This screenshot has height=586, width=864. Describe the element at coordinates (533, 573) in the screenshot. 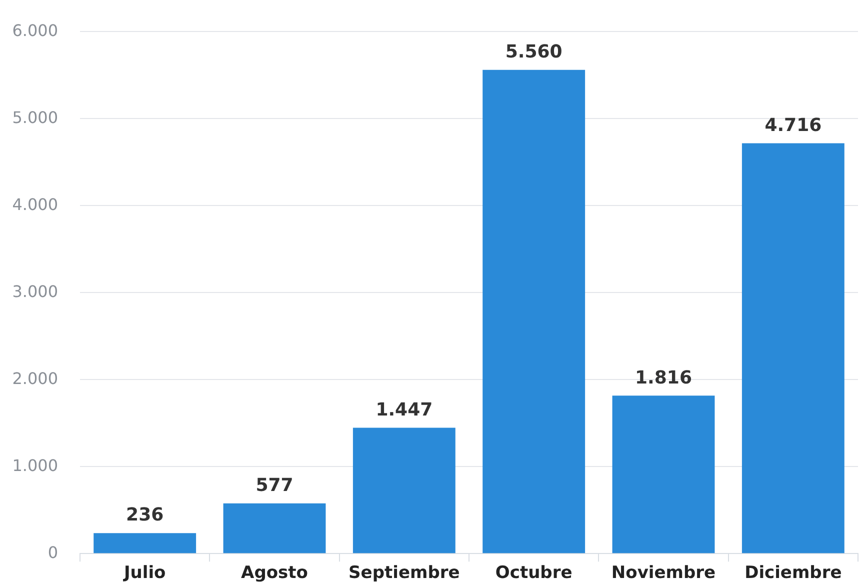

I see `x-tick-label: Octubre` at that location.